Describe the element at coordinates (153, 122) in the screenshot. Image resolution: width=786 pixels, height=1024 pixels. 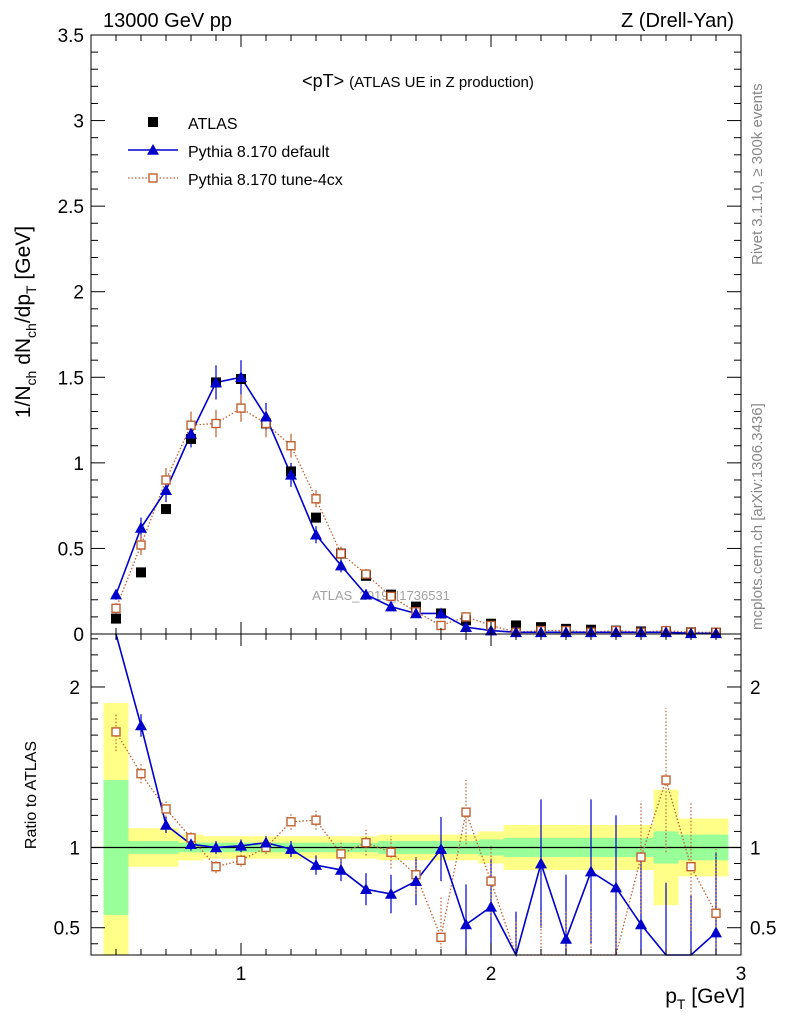
I see `legend-marker-atlas` at that location.